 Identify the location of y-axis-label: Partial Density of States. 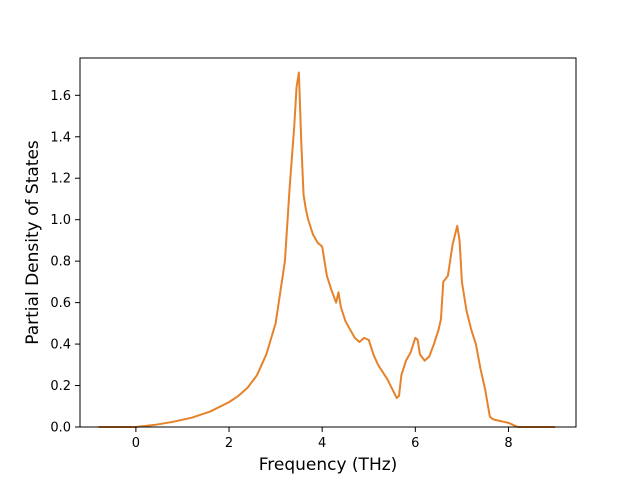
(33, 242).